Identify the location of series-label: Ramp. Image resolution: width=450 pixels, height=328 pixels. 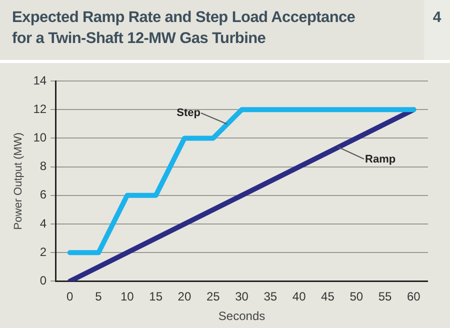
(380, 159).